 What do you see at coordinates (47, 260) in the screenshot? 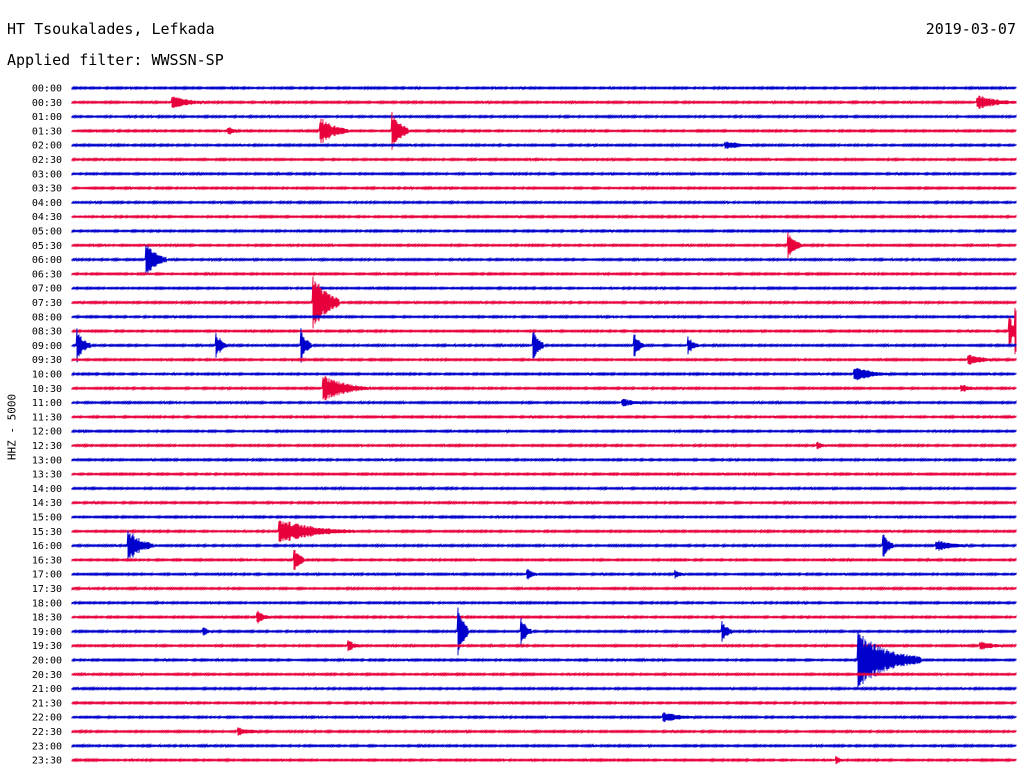
I see `time-tick-label: 06:00` at bounding box center [47, 260].